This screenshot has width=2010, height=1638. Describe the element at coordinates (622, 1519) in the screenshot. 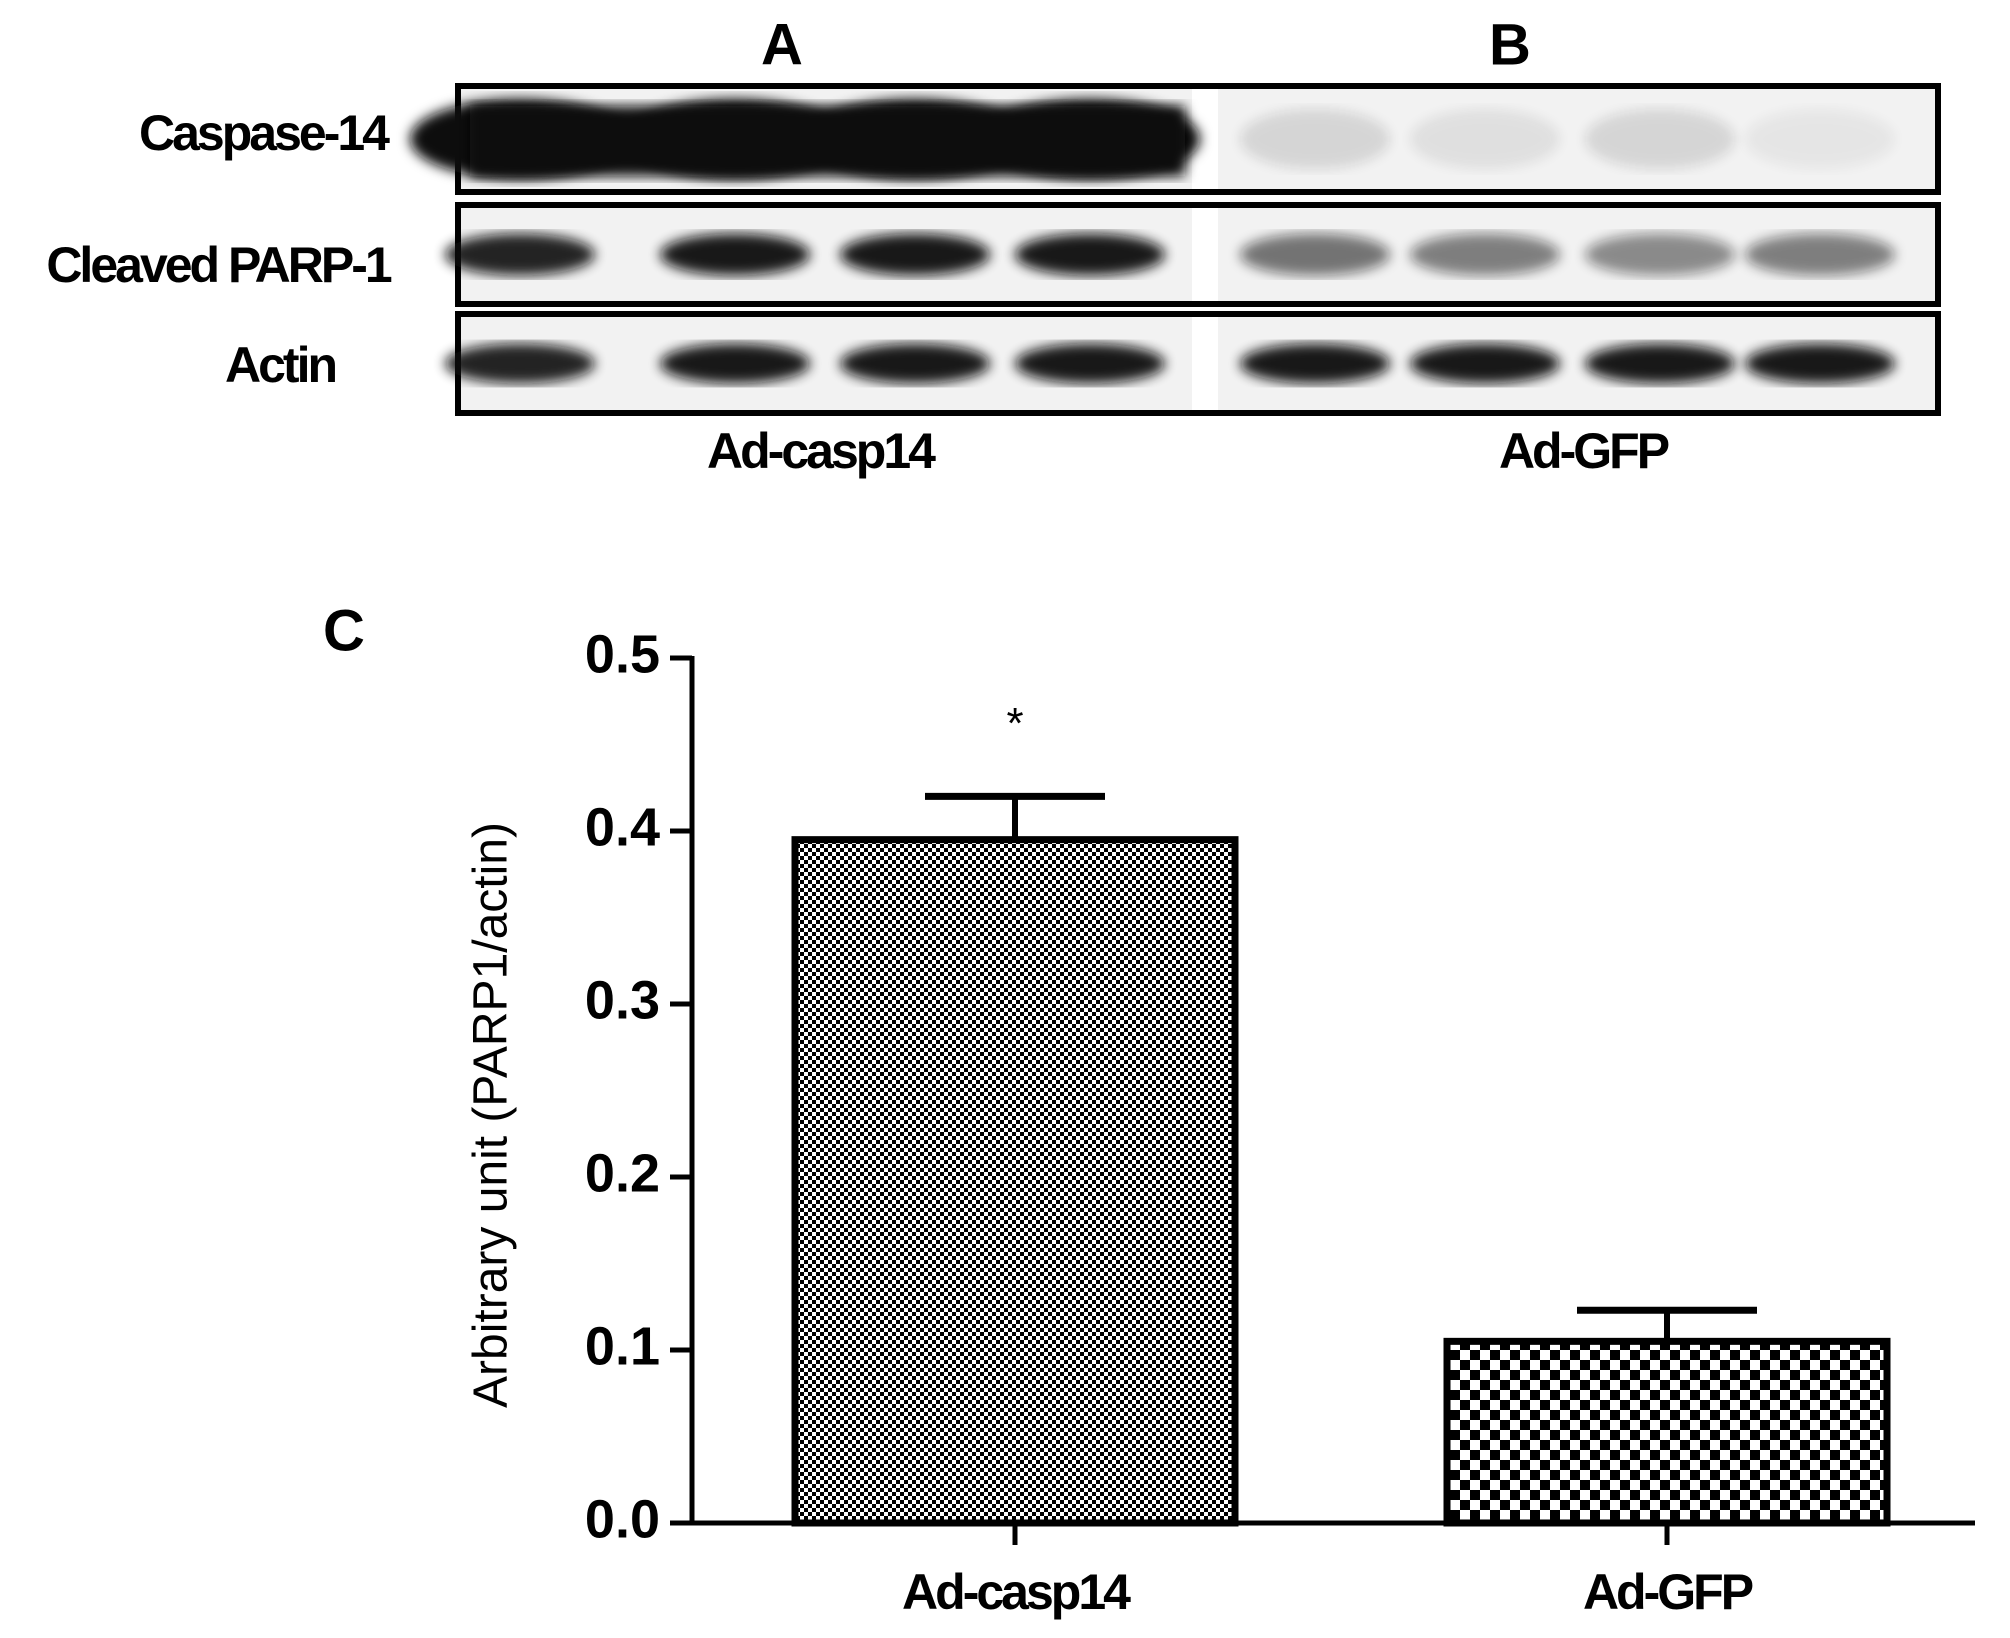

I see `y-tick-label: 0.0` at that location.